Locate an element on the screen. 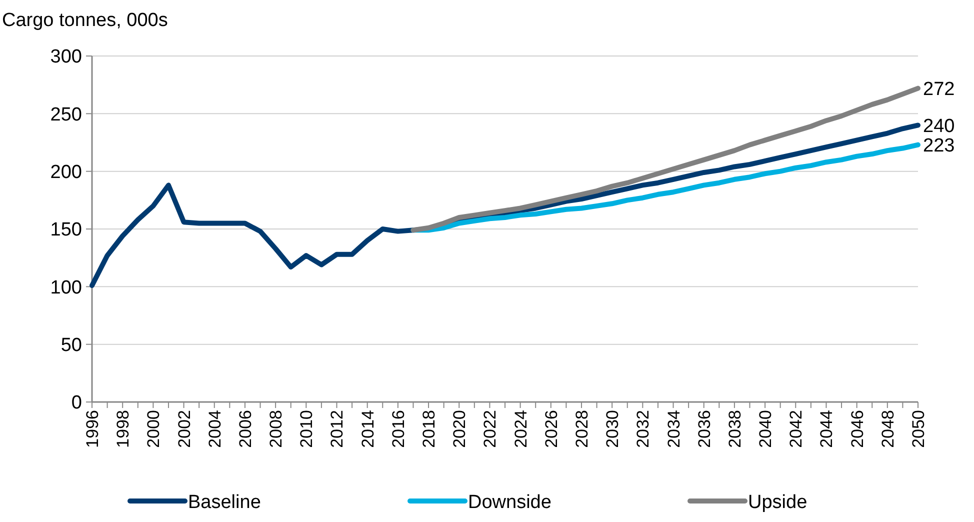 The image size is (974, 522). y-tick-label: 150 is located at coordinates (66, 230).